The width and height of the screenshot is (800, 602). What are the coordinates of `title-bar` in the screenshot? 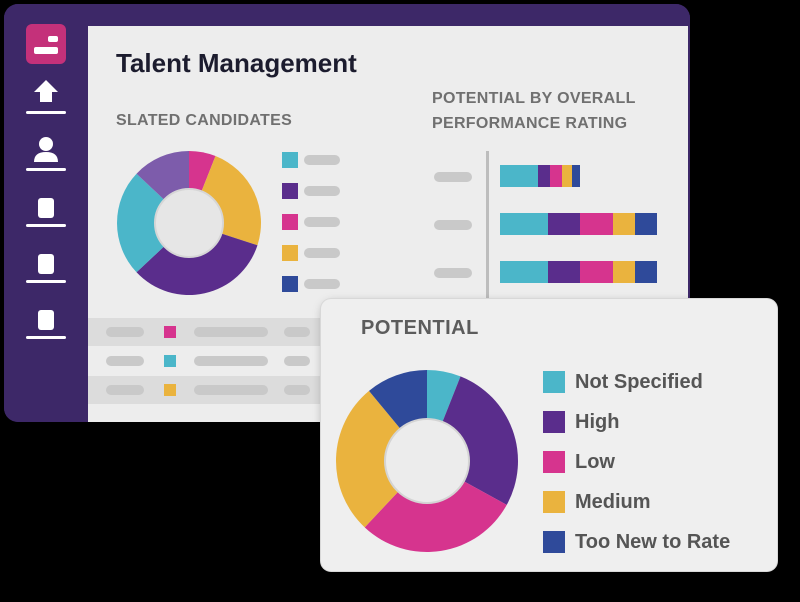 It's located at (387, 14).